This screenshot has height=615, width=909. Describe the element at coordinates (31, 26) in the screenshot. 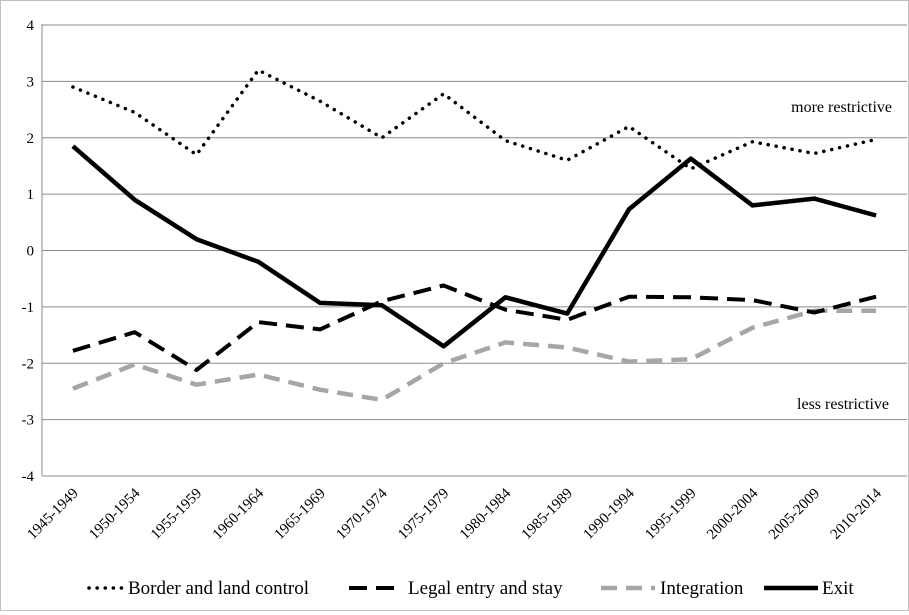

I see `y-tick-label: 4` at that location.